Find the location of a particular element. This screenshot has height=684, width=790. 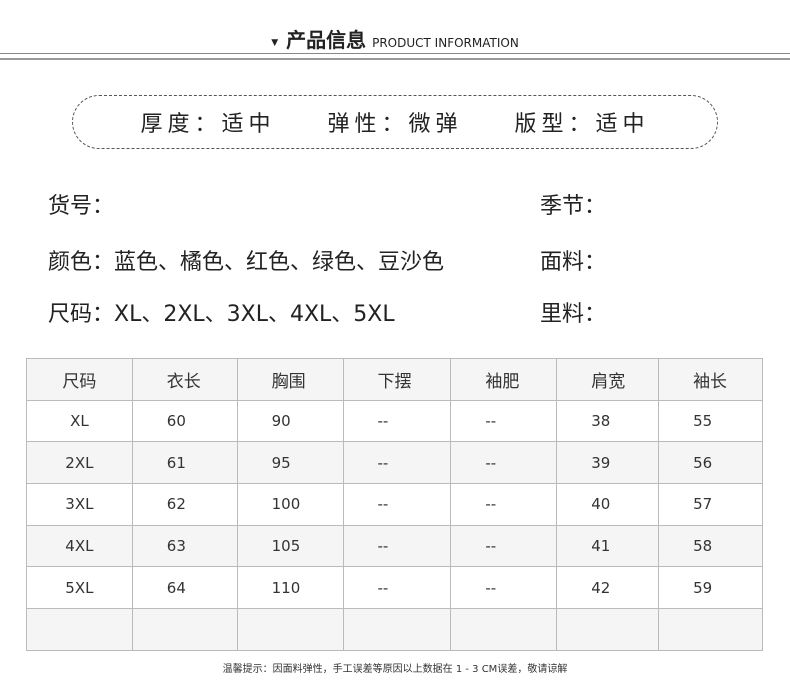

table-cell: 110 is located at coordinates (290, 588).